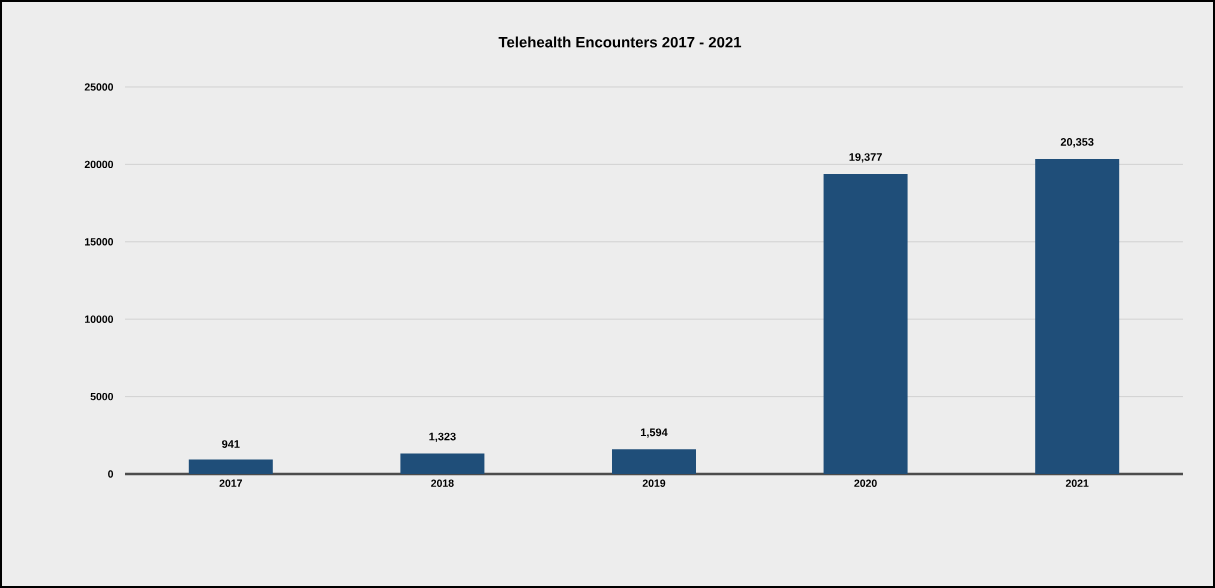  Describe the element at coordinates (99, 242) in the screenshot. I see `y-tick-label: 15000` at that location.